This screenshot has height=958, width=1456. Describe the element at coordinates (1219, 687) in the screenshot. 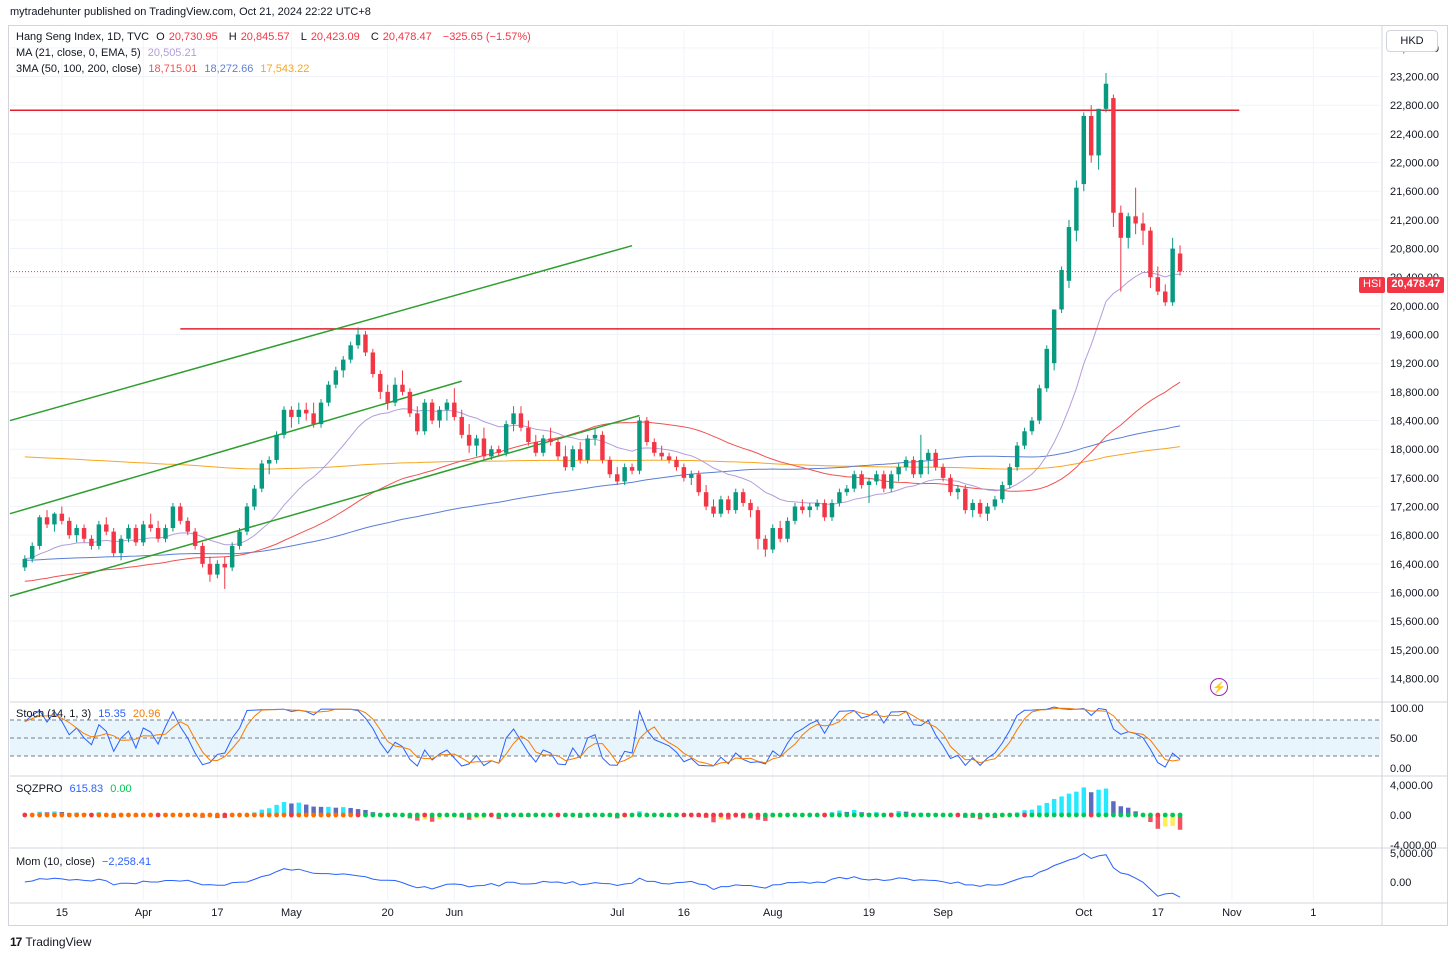

I see `lightning-icon: ⚡` at that location.